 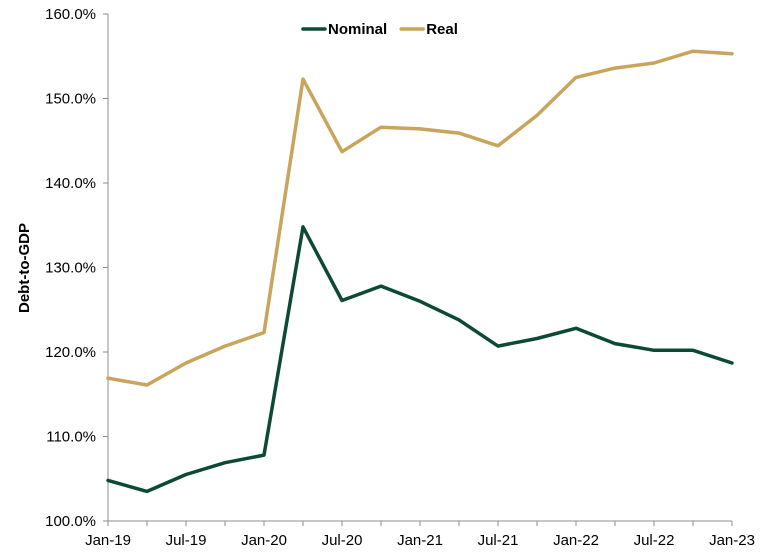 I want to click on y-tick-label: 140.0%, so click(x=70, y=183).